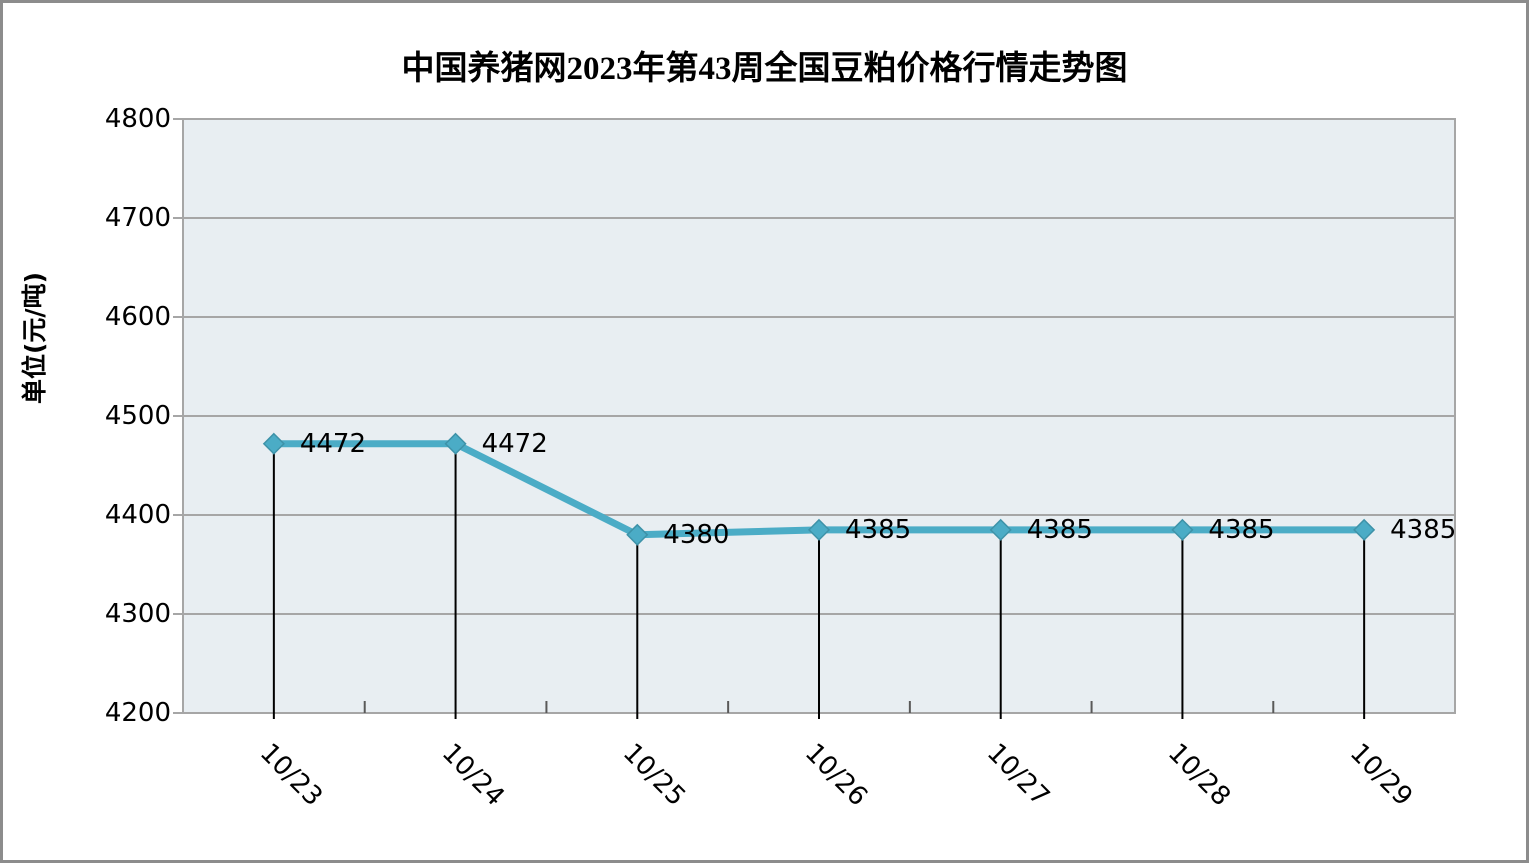 Image resolution: width=1529 pixels, height=863 pixels. What do you see at coordinates (764, 69) in the screenshot?
I see `chart-title: 中国养猪网2023年第43周全国豆粕价格行情走势图` at bounding box center [764, 69].